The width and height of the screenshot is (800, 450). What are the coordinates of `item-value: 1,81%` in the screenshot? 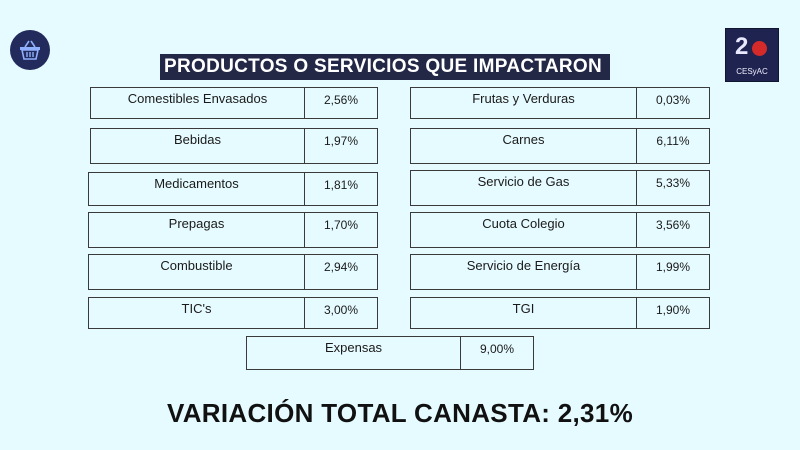 It's located at (341, 185).